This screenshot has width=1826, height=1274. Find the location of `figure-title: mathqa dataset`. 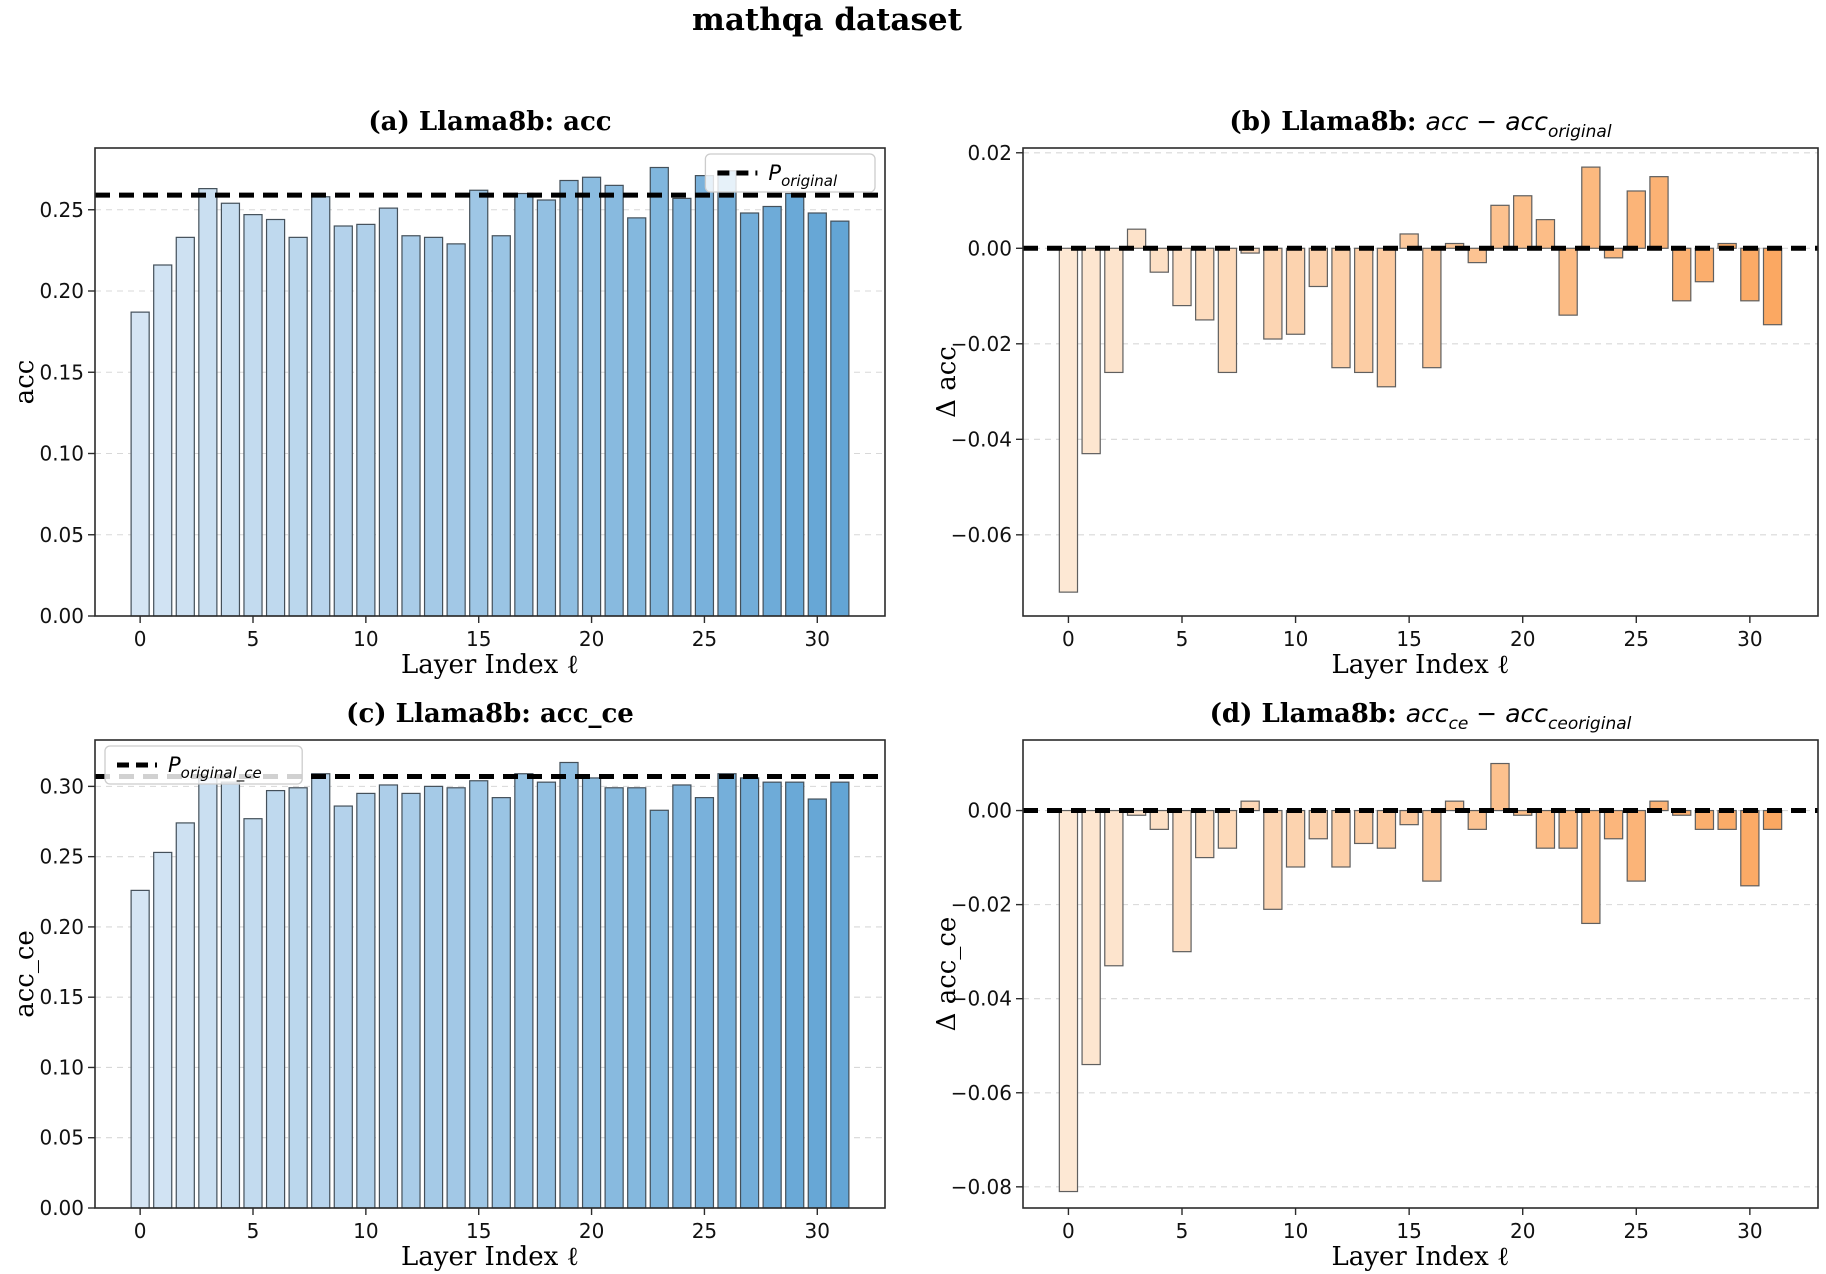

figure-title: mathqa dataset is located at coordinates (827, 20).